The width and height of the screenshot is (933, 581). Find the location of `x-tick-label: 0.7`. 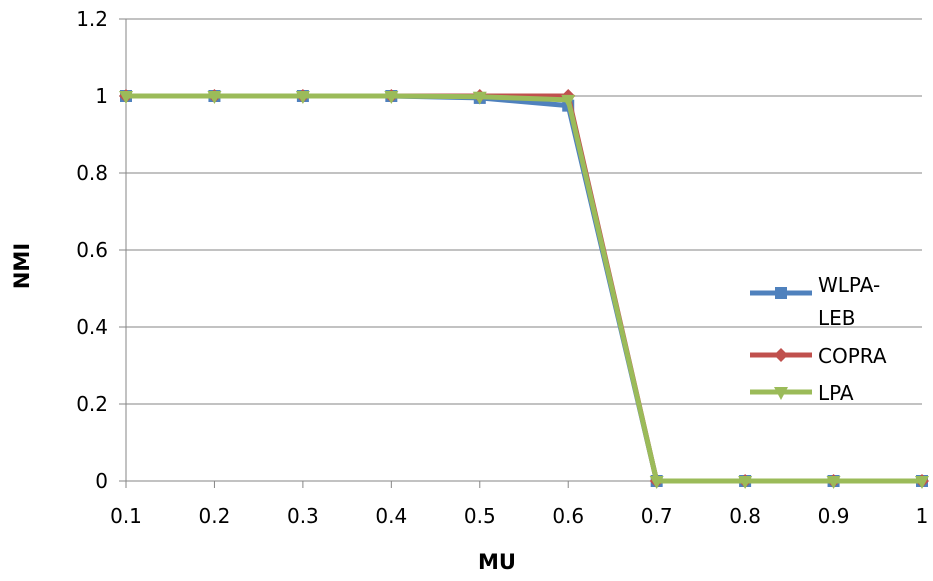

x-tick-label: 0.7 is located at coordinates (657, 516).